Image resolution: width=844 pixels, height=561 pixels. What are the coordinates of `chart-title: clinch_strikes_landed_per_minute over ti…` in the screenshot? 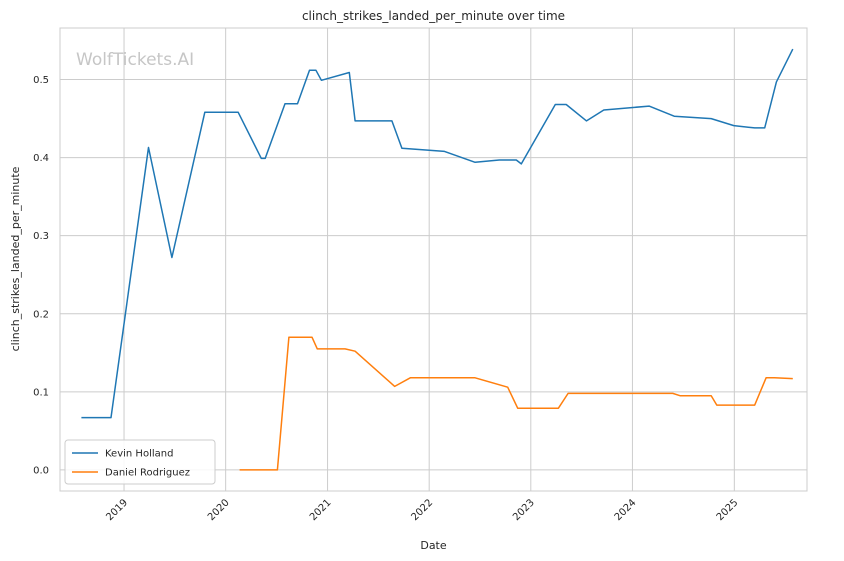 It's located at (433, 16).